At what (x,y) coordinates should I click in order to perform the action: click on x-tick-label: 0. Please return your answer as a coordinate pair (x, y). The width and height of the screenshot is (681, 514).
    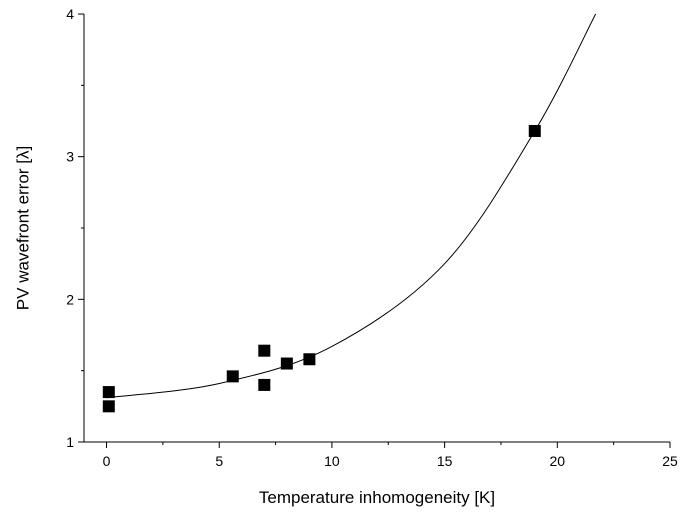
    Looking at the image, I should click on (107, 461).